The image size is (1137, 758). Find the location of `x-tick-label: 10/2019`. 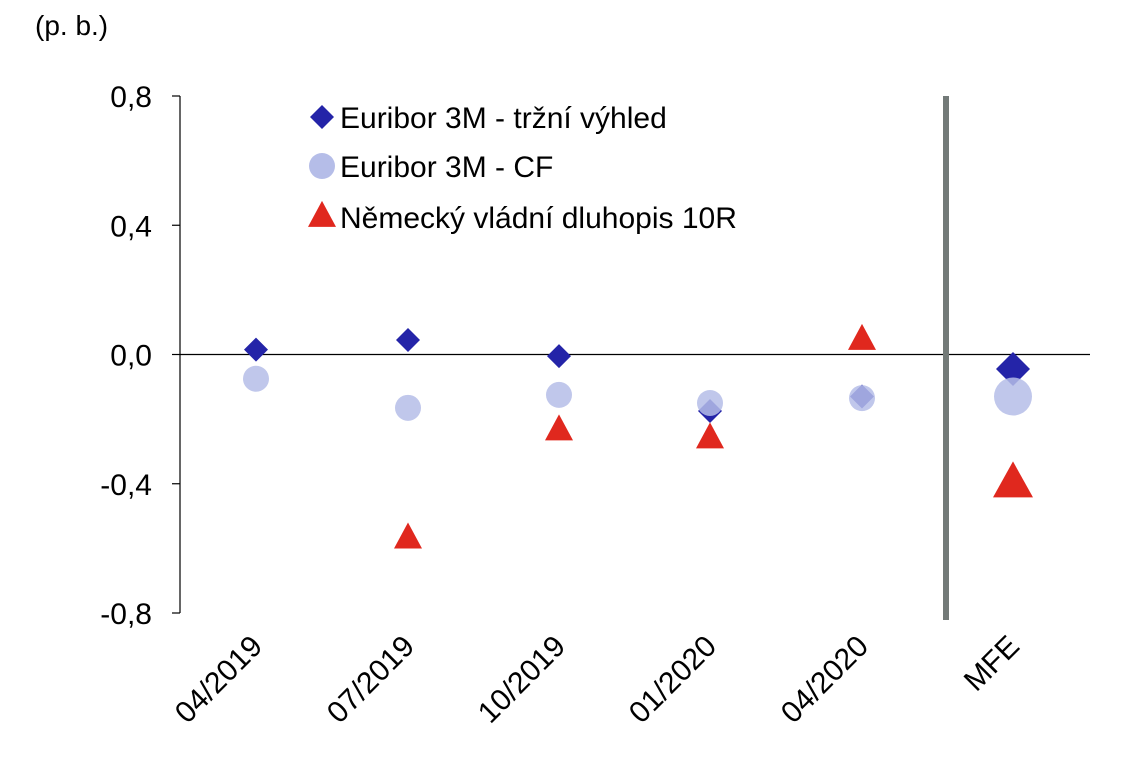

x-tick-label: 10/2019 is located at coordinates (522, 680).